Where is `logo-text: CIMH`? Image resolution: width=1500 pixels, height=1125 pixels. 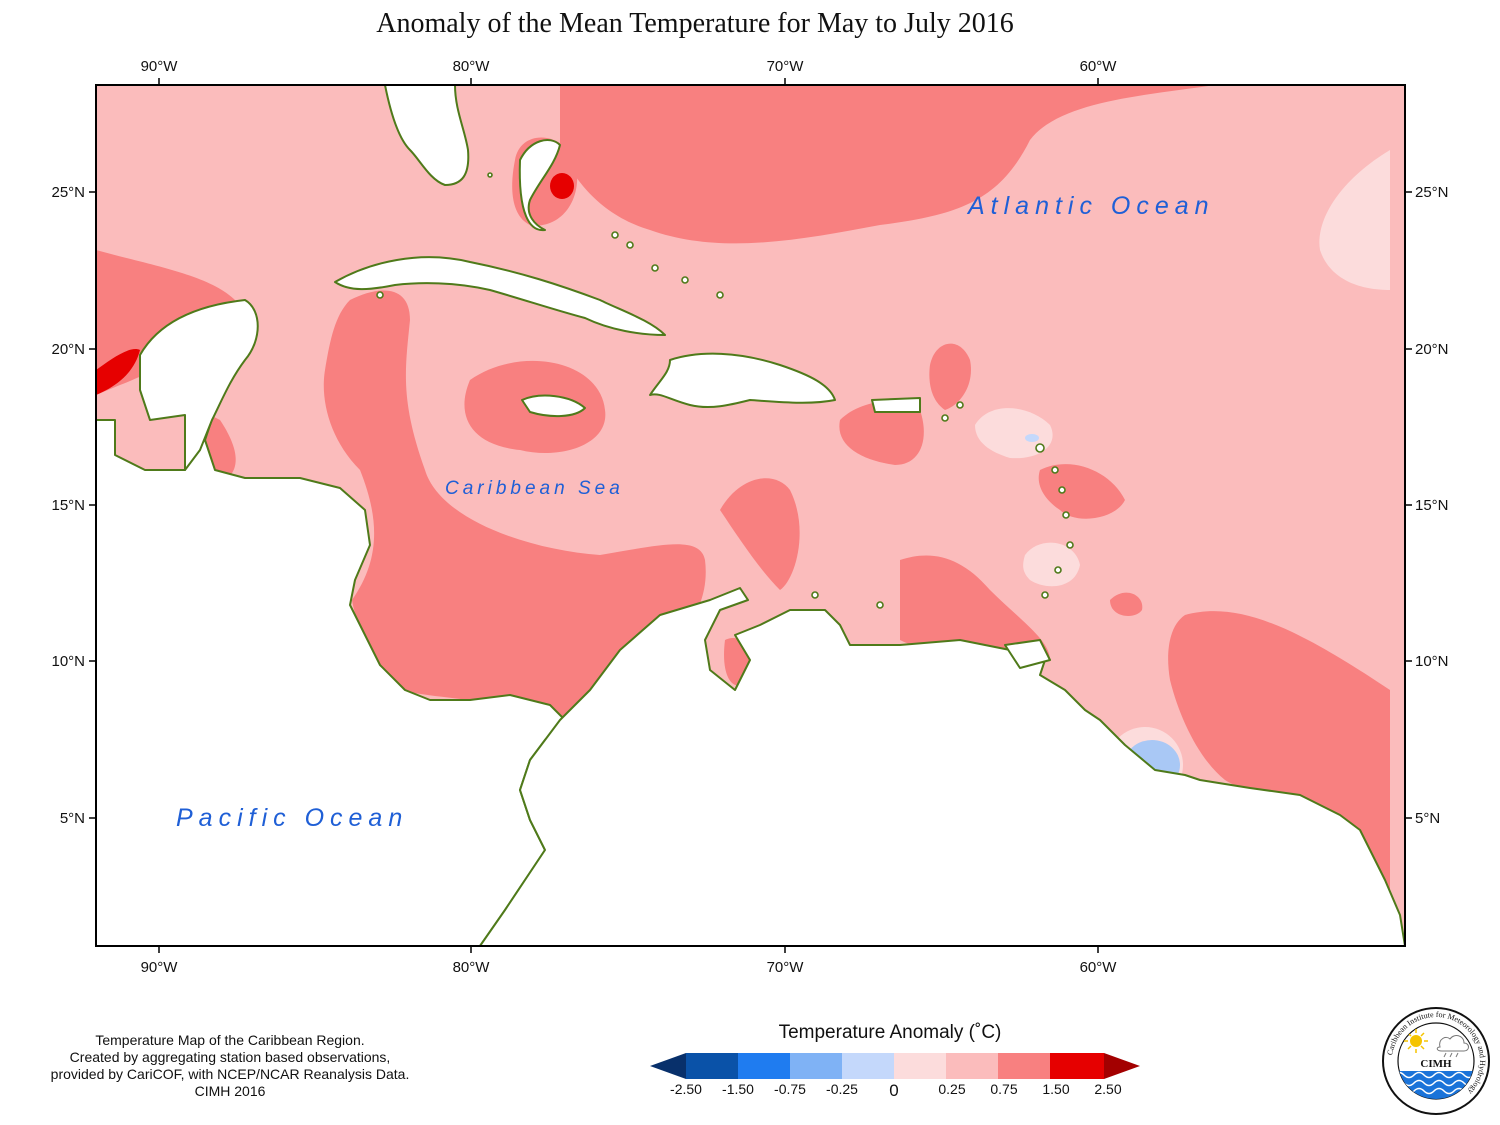
logo-text: CIMH is located at coordinates (1436, 1064).